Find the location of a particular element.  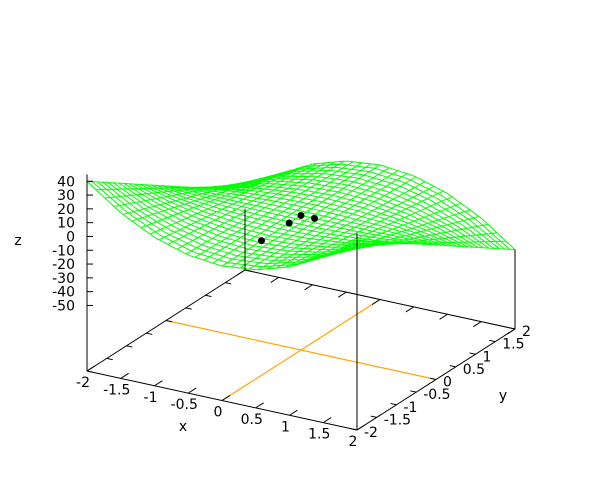

x-tick-label: -1.5 is located at coordinates (116, 390).